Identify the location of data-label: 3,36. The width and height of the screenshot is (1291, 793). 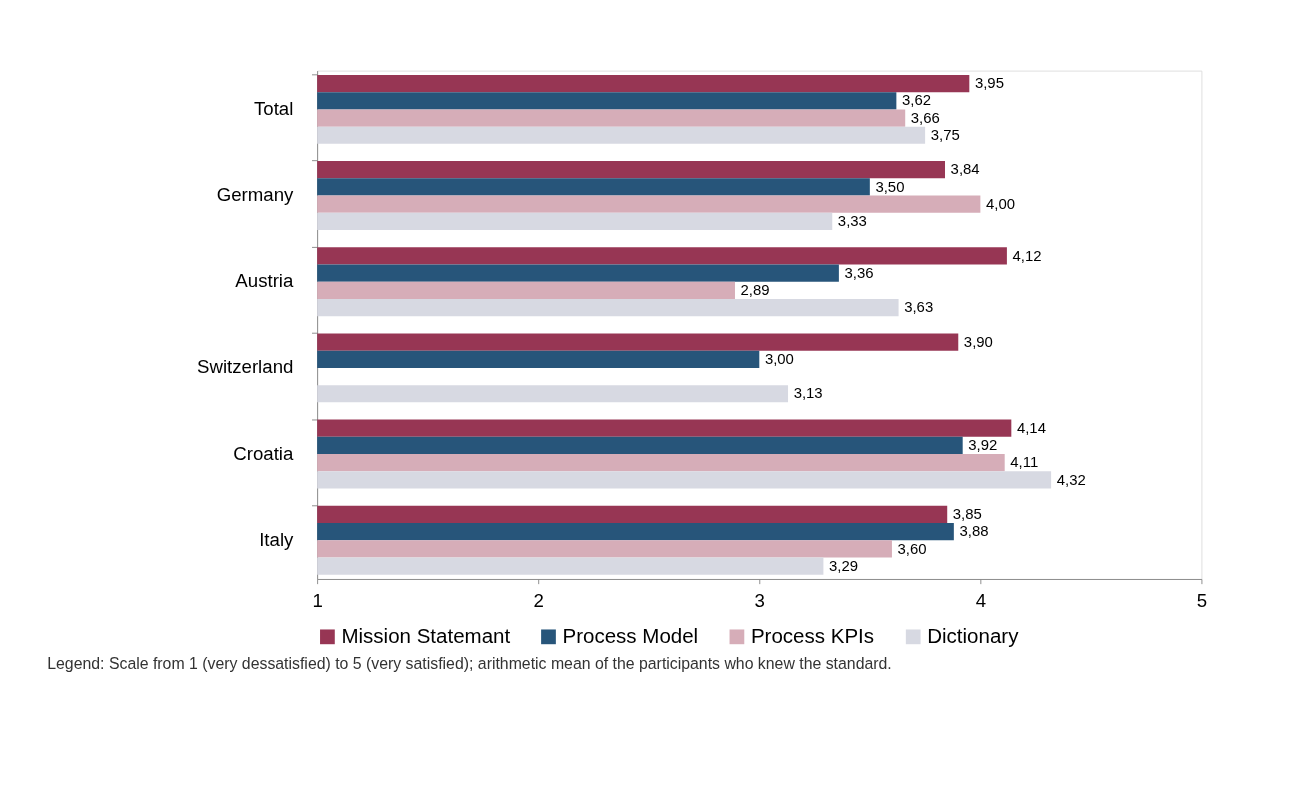
(859, 272).